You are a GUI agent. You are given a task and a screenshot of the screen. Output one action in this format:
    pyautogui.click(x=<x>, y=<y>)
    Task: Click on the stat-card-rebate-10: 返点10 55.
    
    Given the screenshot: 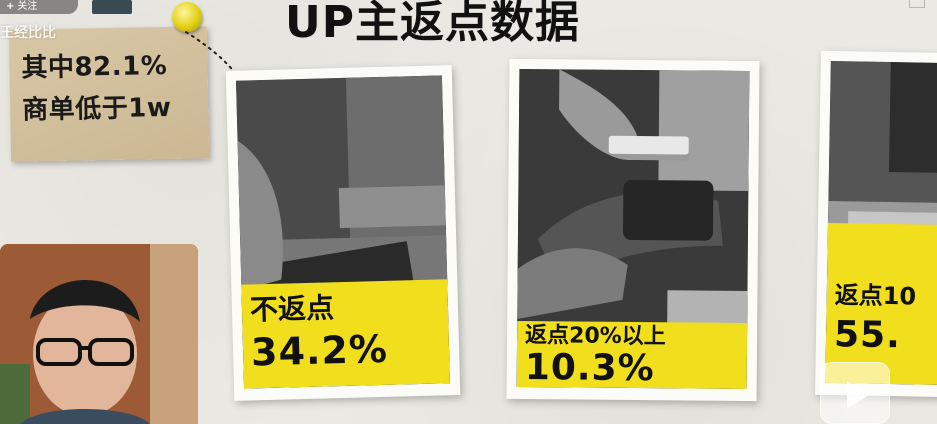 What is the action you would take?
    pyautogui.click(x=876, y=224)
    